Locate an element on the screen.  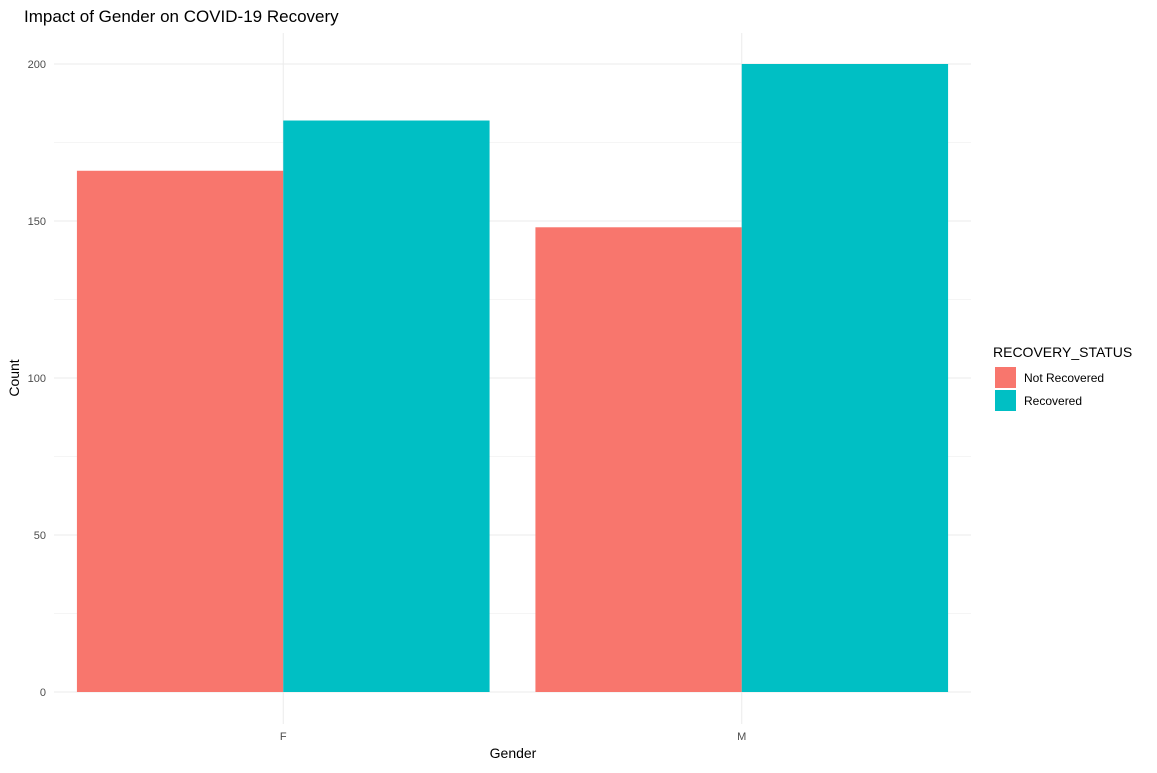
chart-title: Impact of Gender on COVID-19 Recovery is located at coordinates (181, 16).